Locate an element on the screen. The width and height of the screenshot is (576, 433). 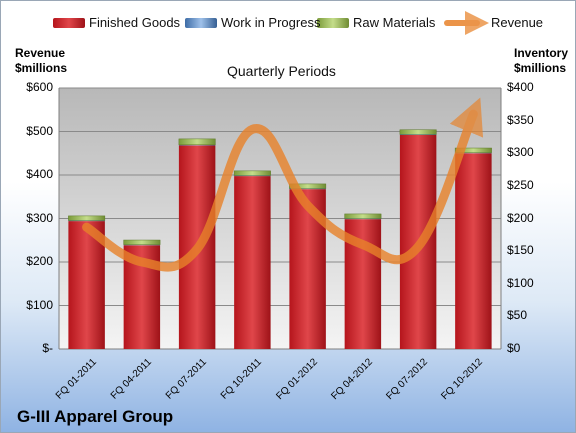
right-axis-title-line2: $millions is located at coordinates (540, 68).